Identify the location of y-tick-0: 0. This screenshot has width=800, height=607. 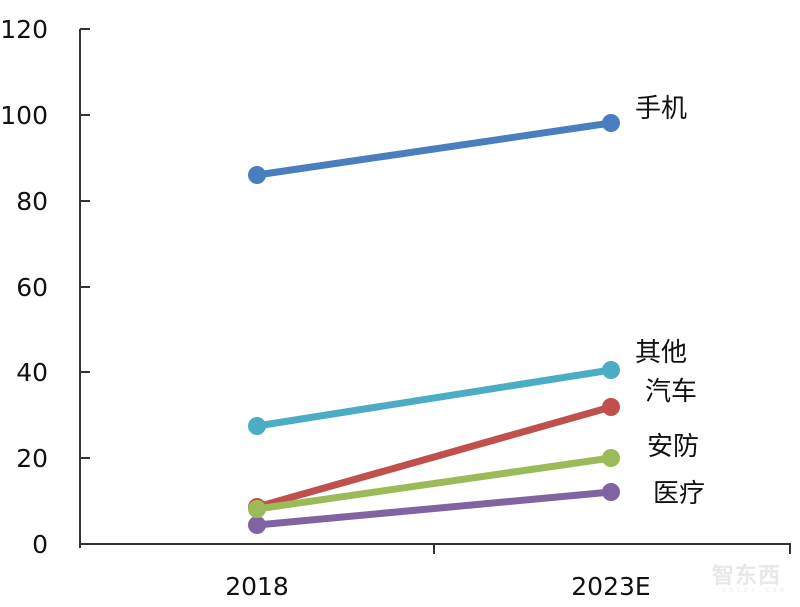
(40, 544).